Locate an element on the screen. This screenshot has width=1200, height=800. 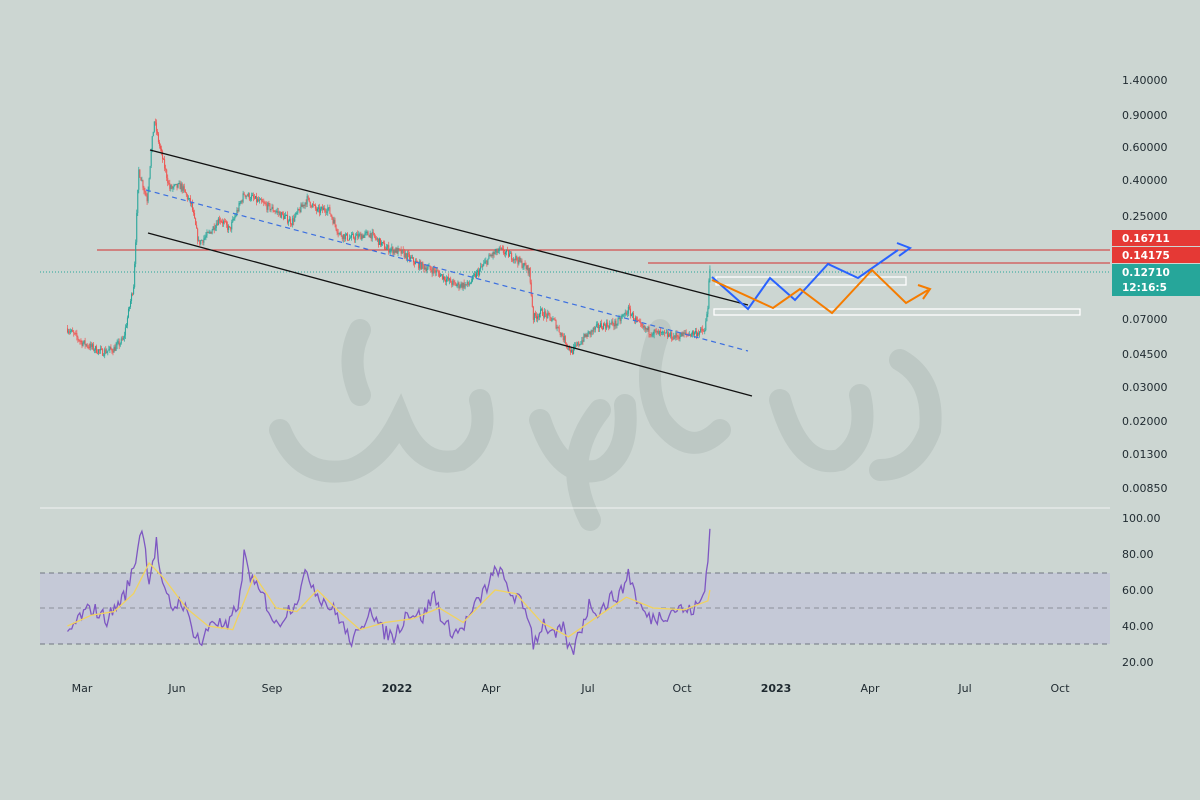
scenario-orange-arrowhead is located at coordinates (924, 292).